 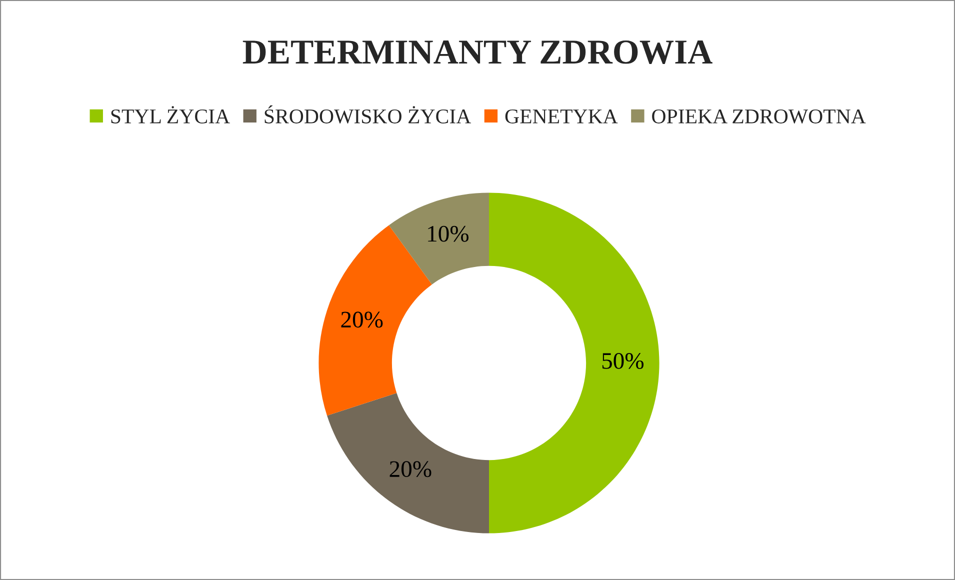 I want to click on chart-title: DETERMINANTY ZDROWIA, so click(x=477, y=52).